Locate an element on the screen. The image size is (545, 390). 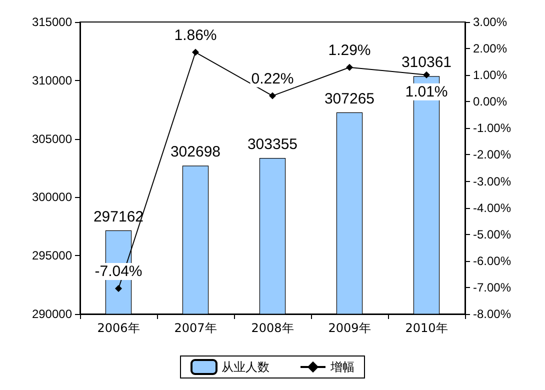
y2-tick-label: 2.00% is located at coordinates (490, 49).